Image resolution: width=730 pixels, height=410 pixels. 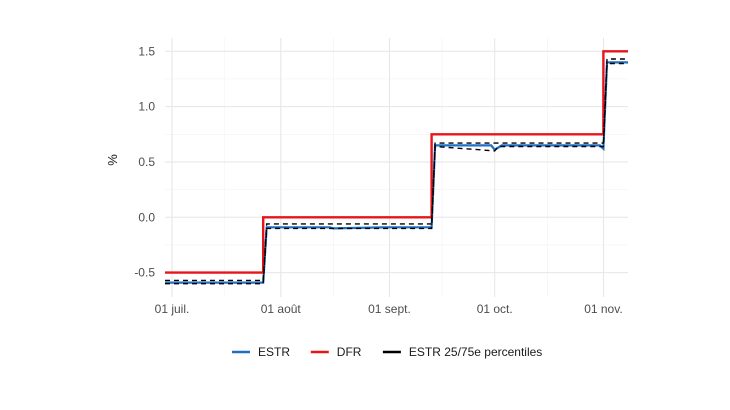 What do you see at coordinates (495, 309) in the screenshot?
I see `x-tick-label: 01 oct.` at bounding box center [495, 309].